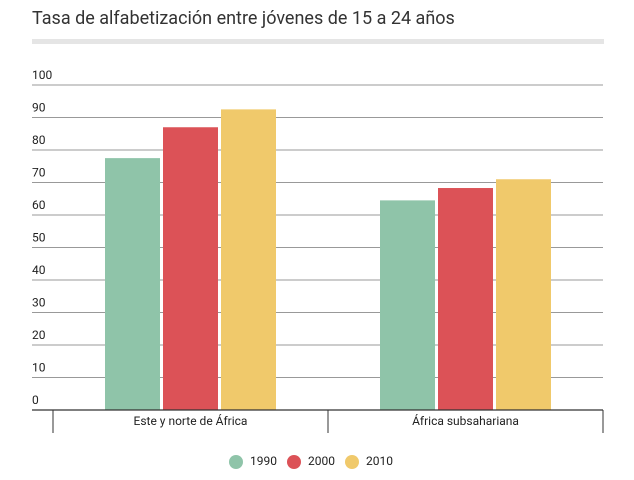 The height and width of the screenshot is (480, 634). Describe the element at coordinates (321, 461) in the screenshot. I see `legend-label: 2000` at that location.